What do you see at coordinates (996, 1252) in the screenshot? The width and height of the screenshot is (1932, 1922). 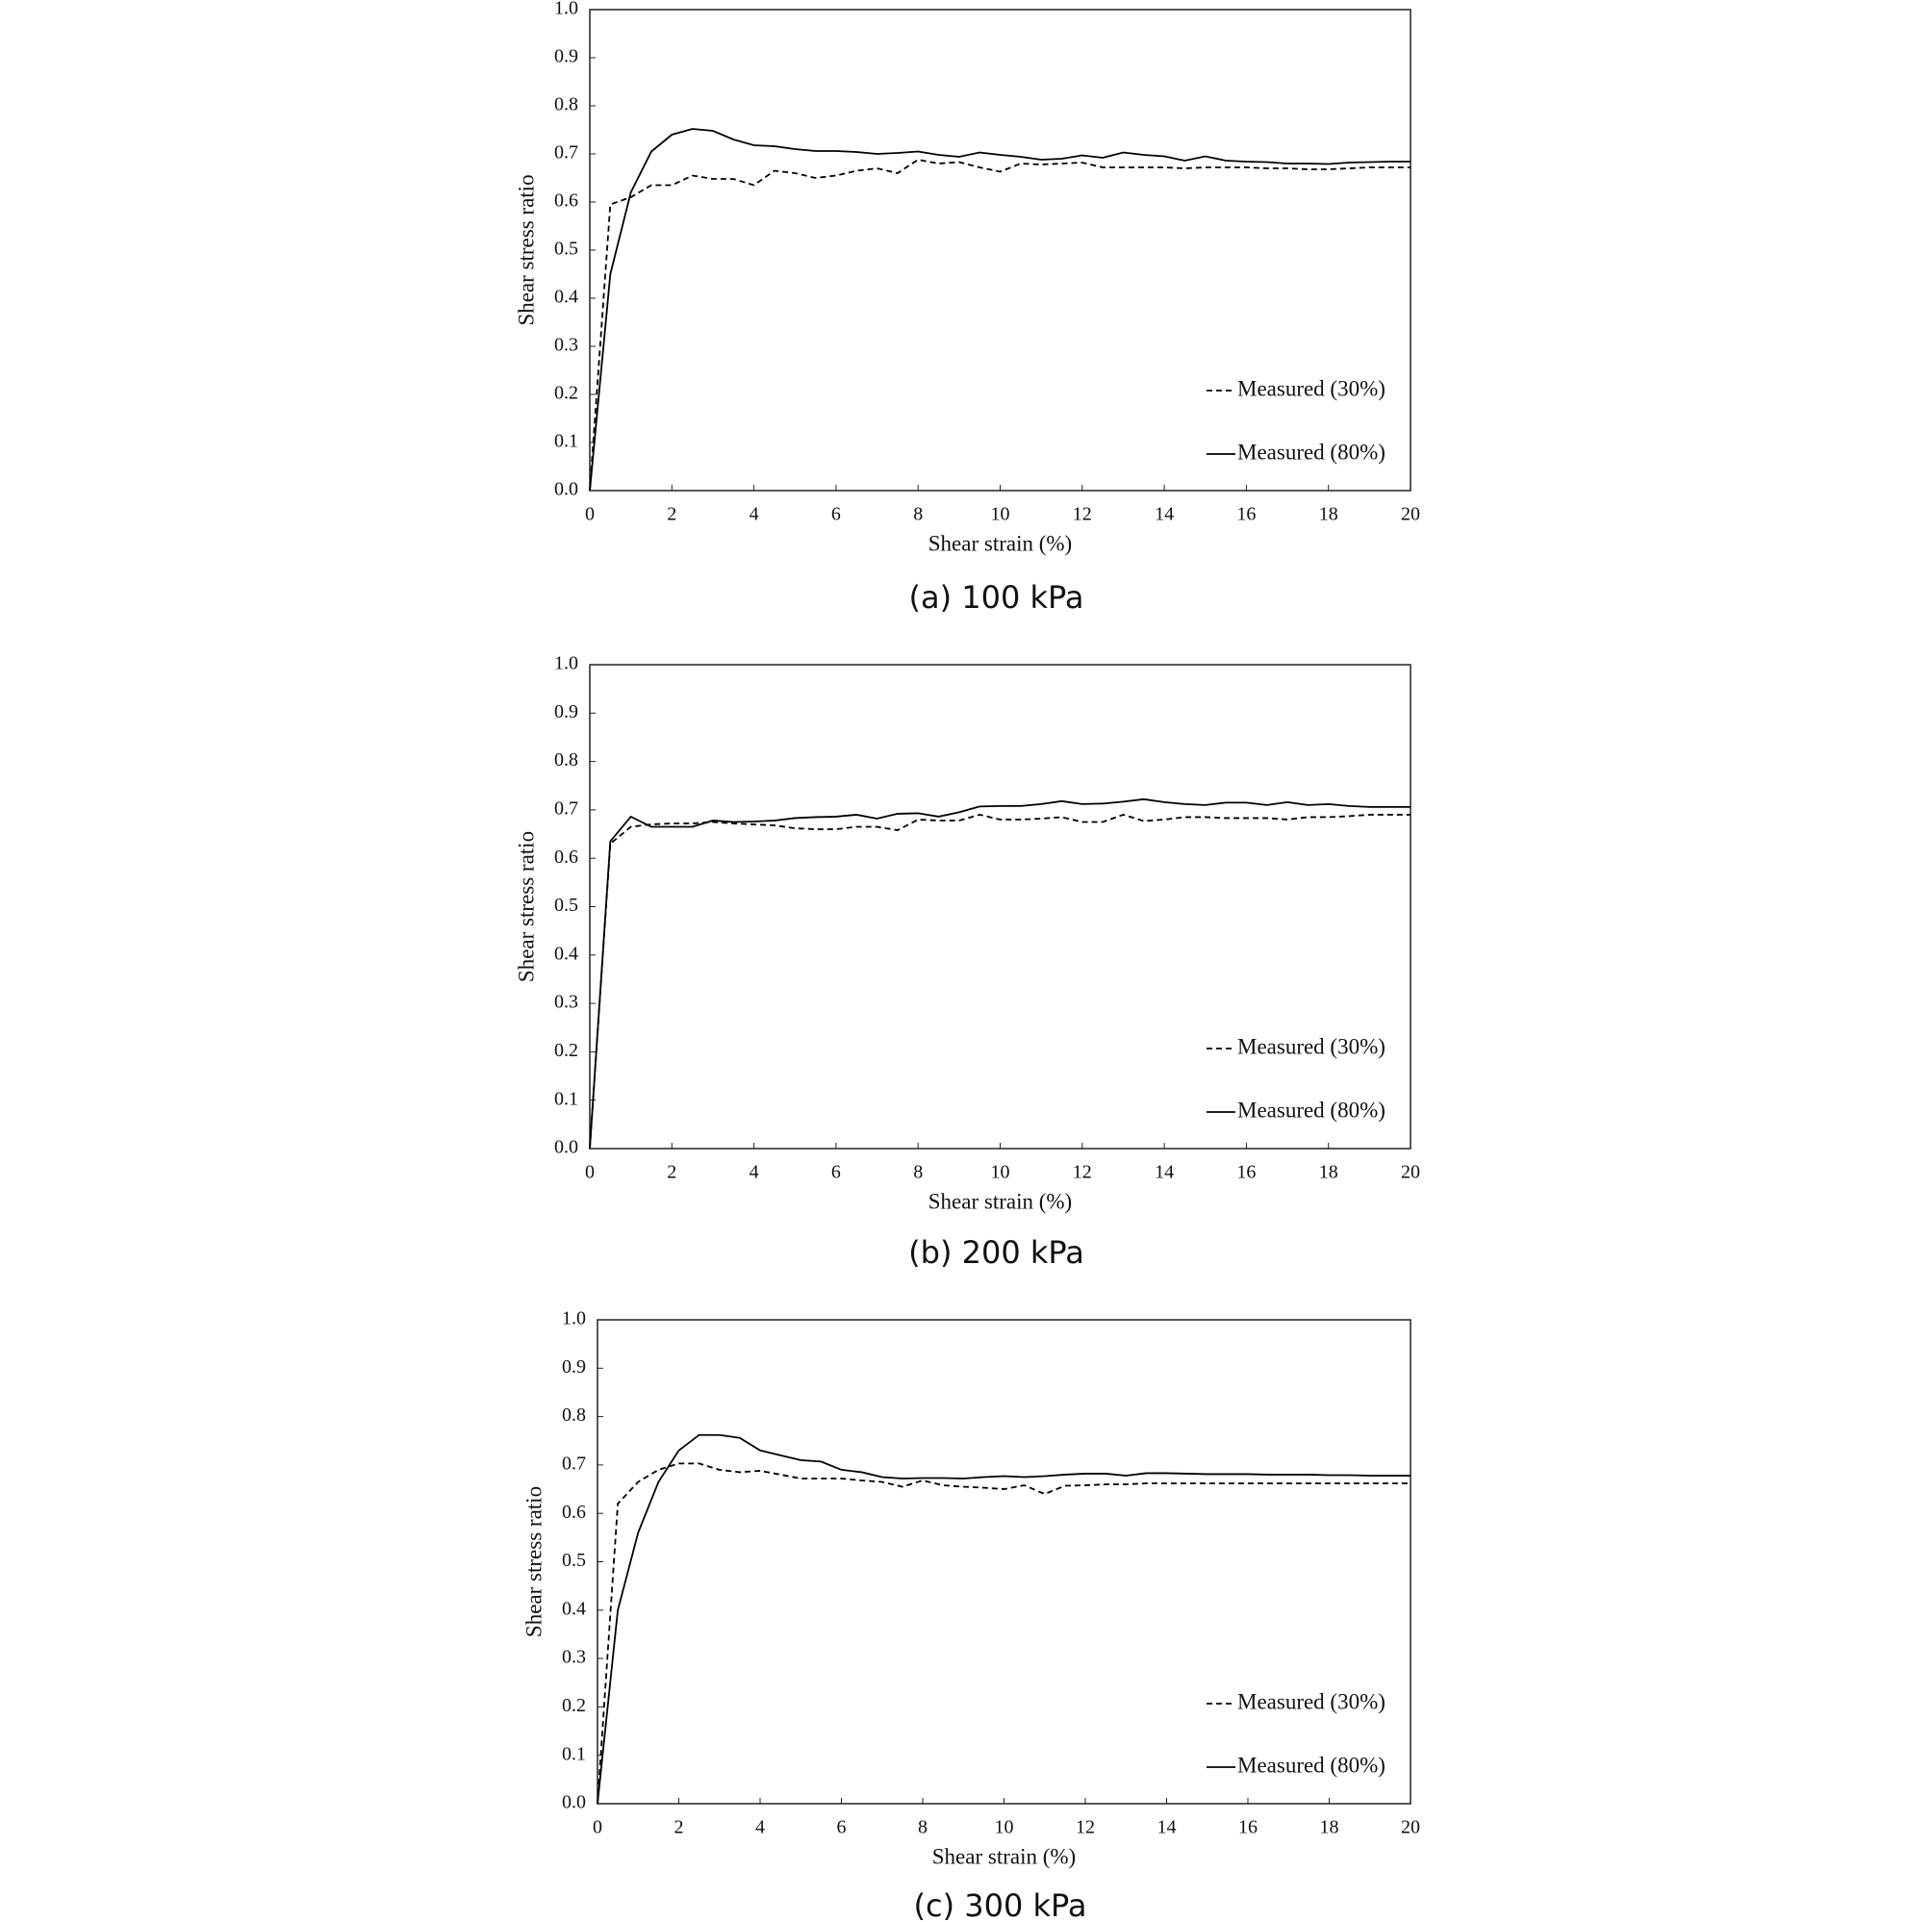 I see `caption: (b) 200 kPa` at bounding box center [996, 1252].